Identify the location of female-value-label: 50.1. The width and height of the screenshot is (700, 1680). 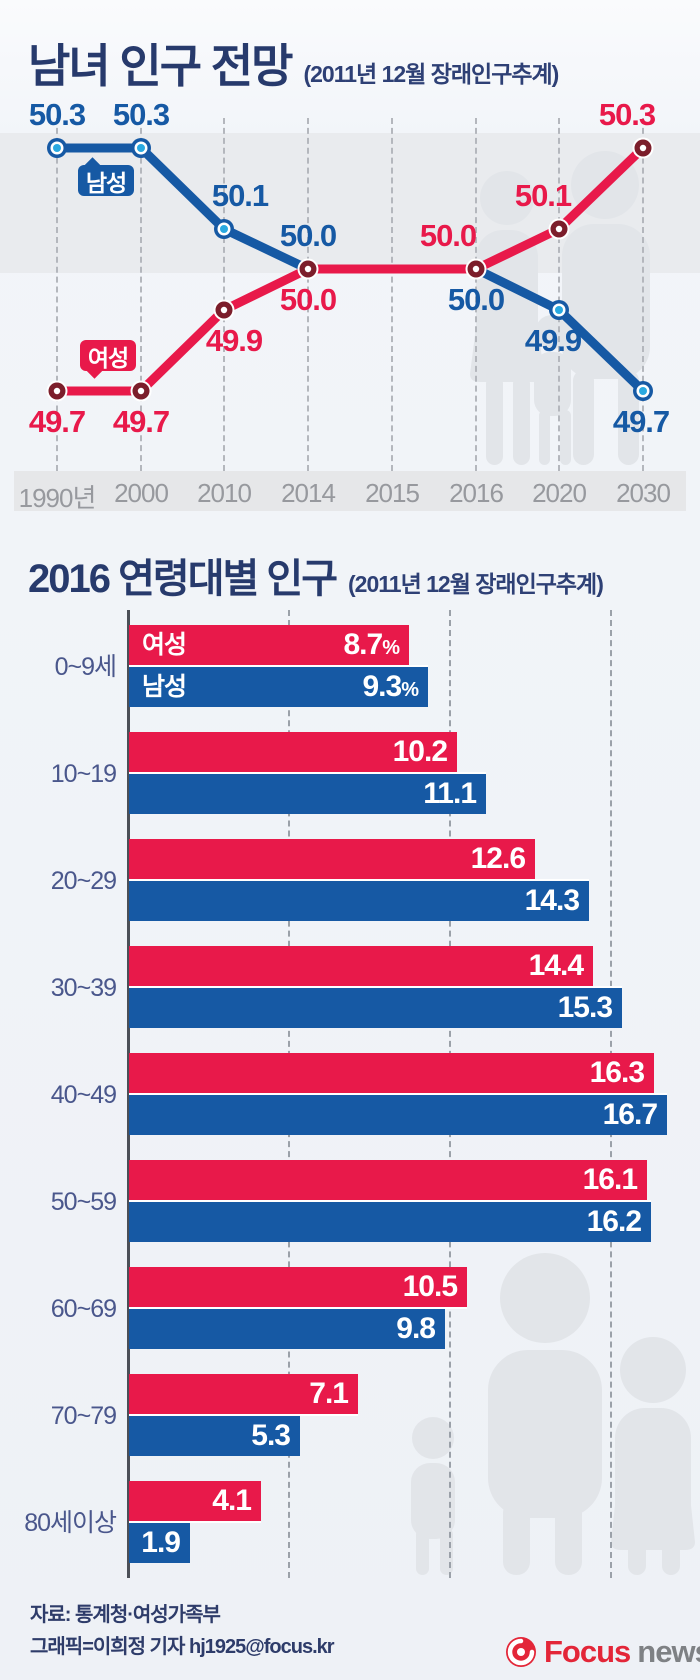
(543, 195).